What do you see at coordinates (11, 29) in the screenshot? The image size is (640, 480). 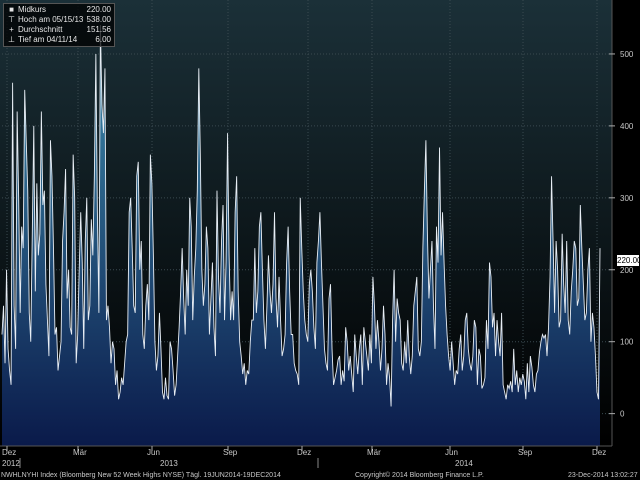 I see `average-marker-icon: +` at bounding box center [11, 29].